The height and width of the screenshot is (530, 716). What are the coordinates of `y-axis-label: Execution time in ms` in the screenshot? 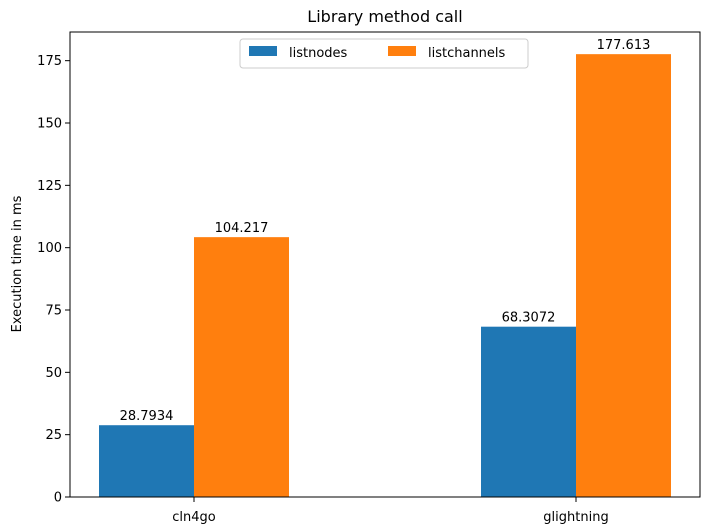 It's located at (17, 263).